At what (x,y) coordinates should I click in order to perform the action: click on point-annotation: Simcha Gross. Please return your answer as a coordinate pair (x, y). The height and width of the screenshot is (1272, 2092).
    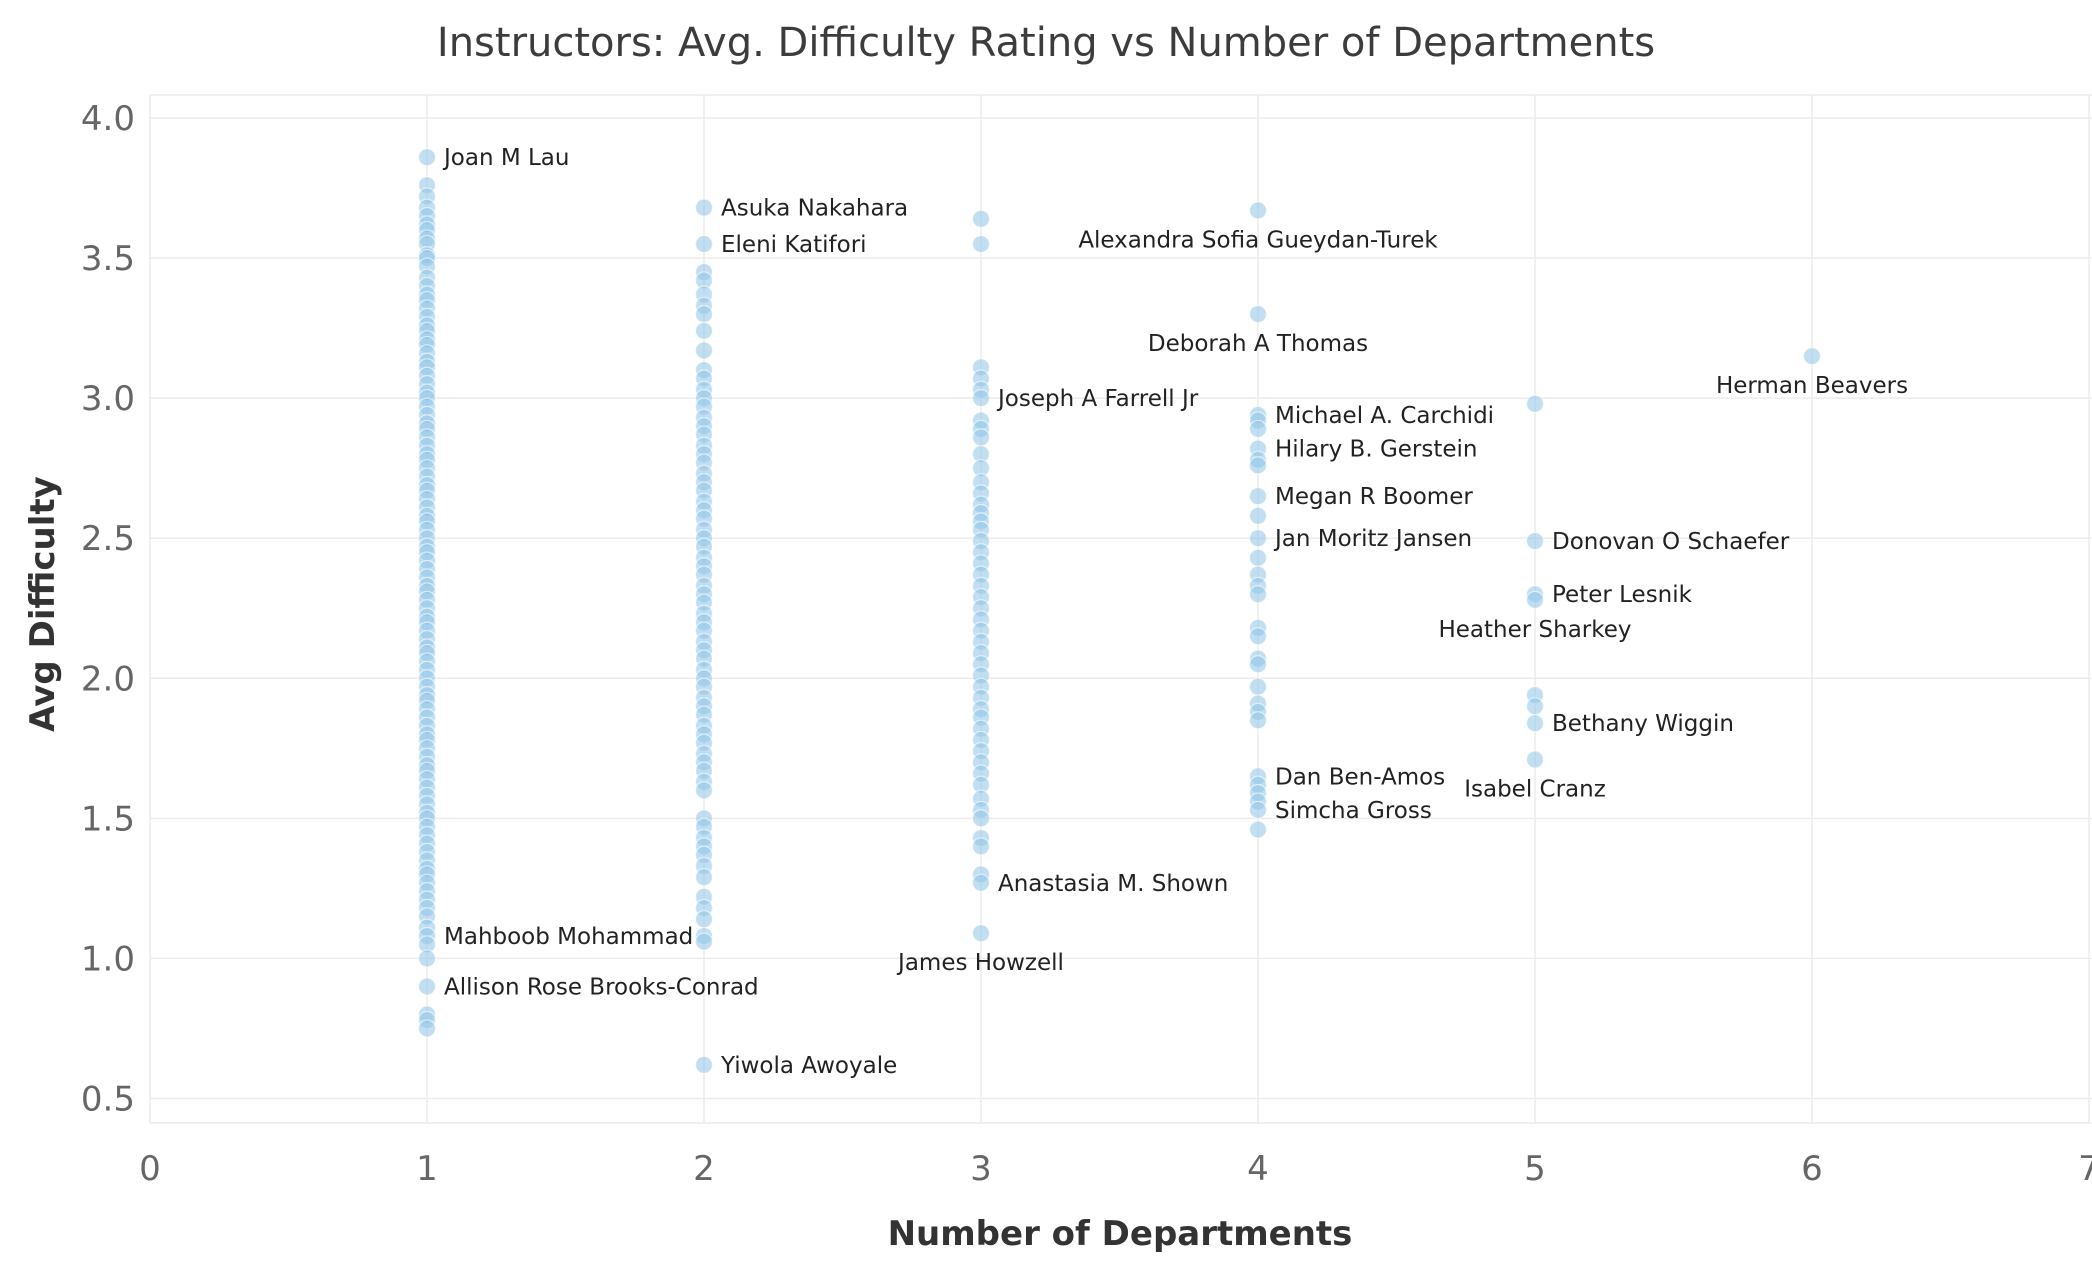
    Looking at the image, I should click on (1353, 811).